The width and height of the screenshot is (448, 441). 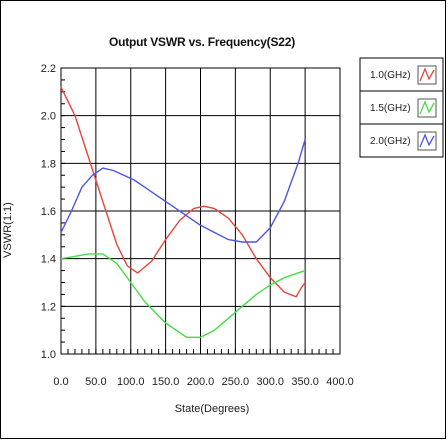 I want to click on x-tick-label: 50.0, so click(x=95, y=382).